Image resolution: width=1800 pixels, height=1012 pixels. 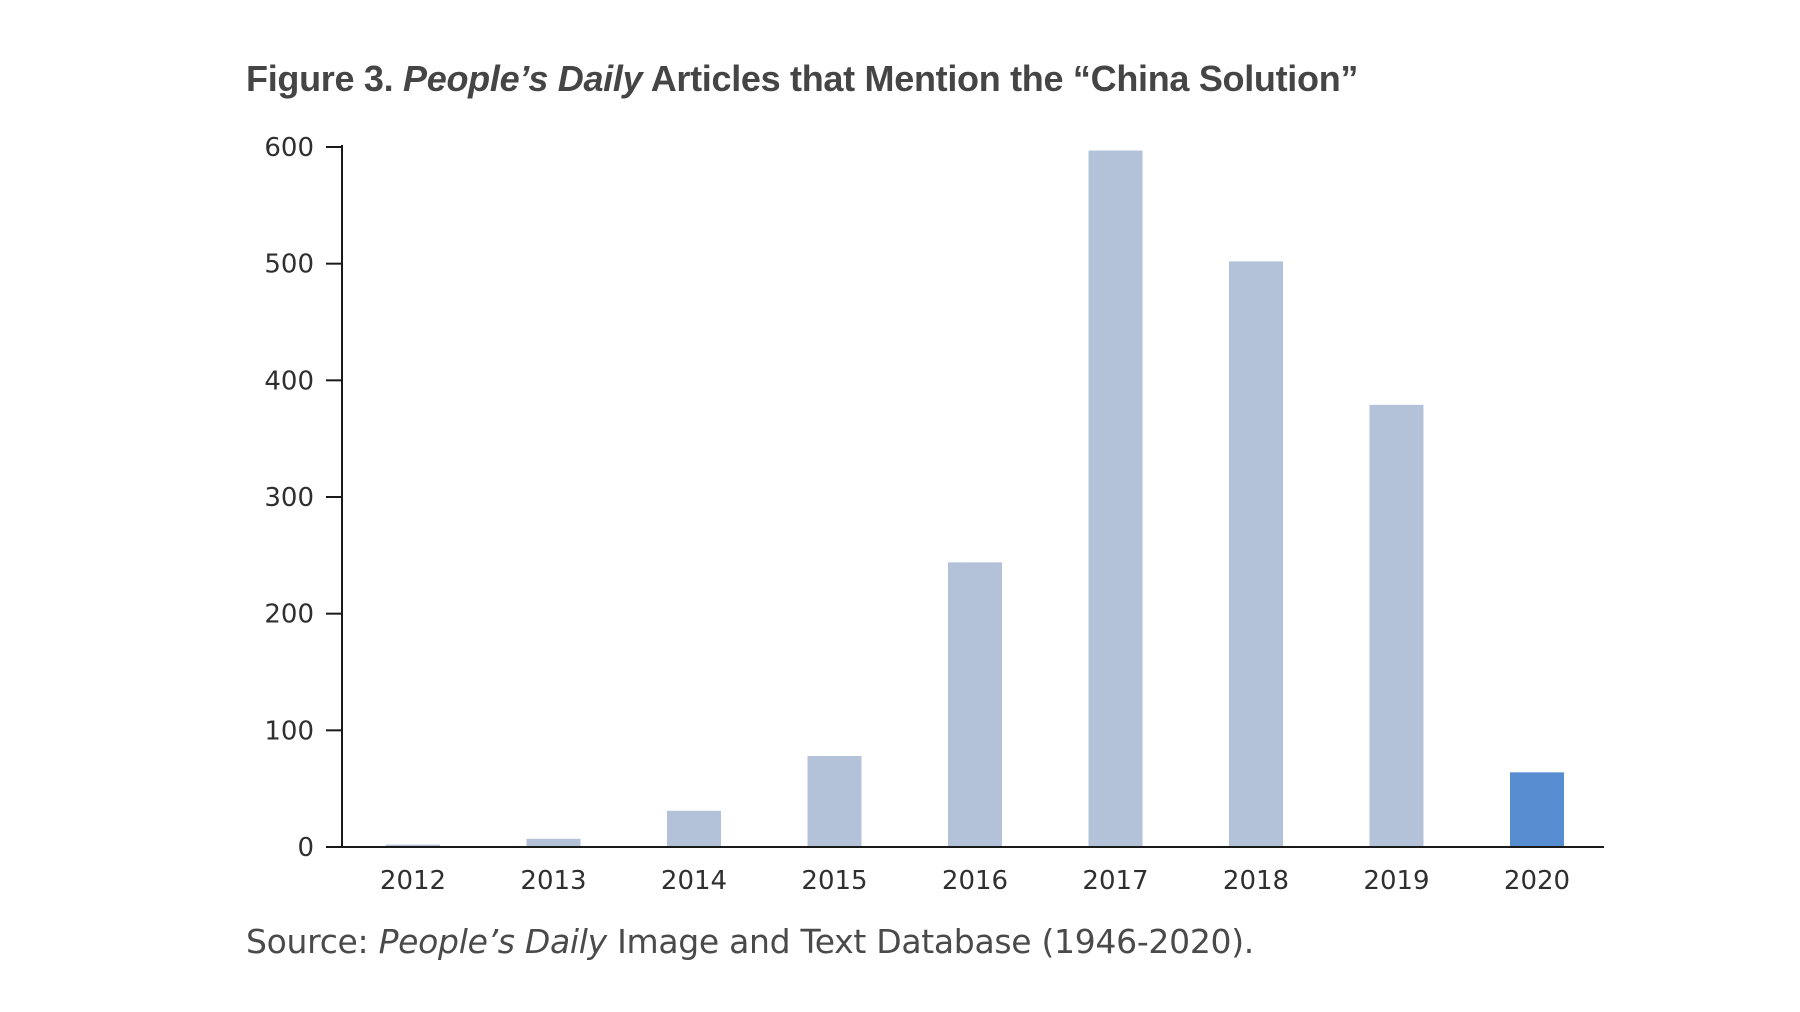 I want to click on bar-2015, so click(x=834, y=801).